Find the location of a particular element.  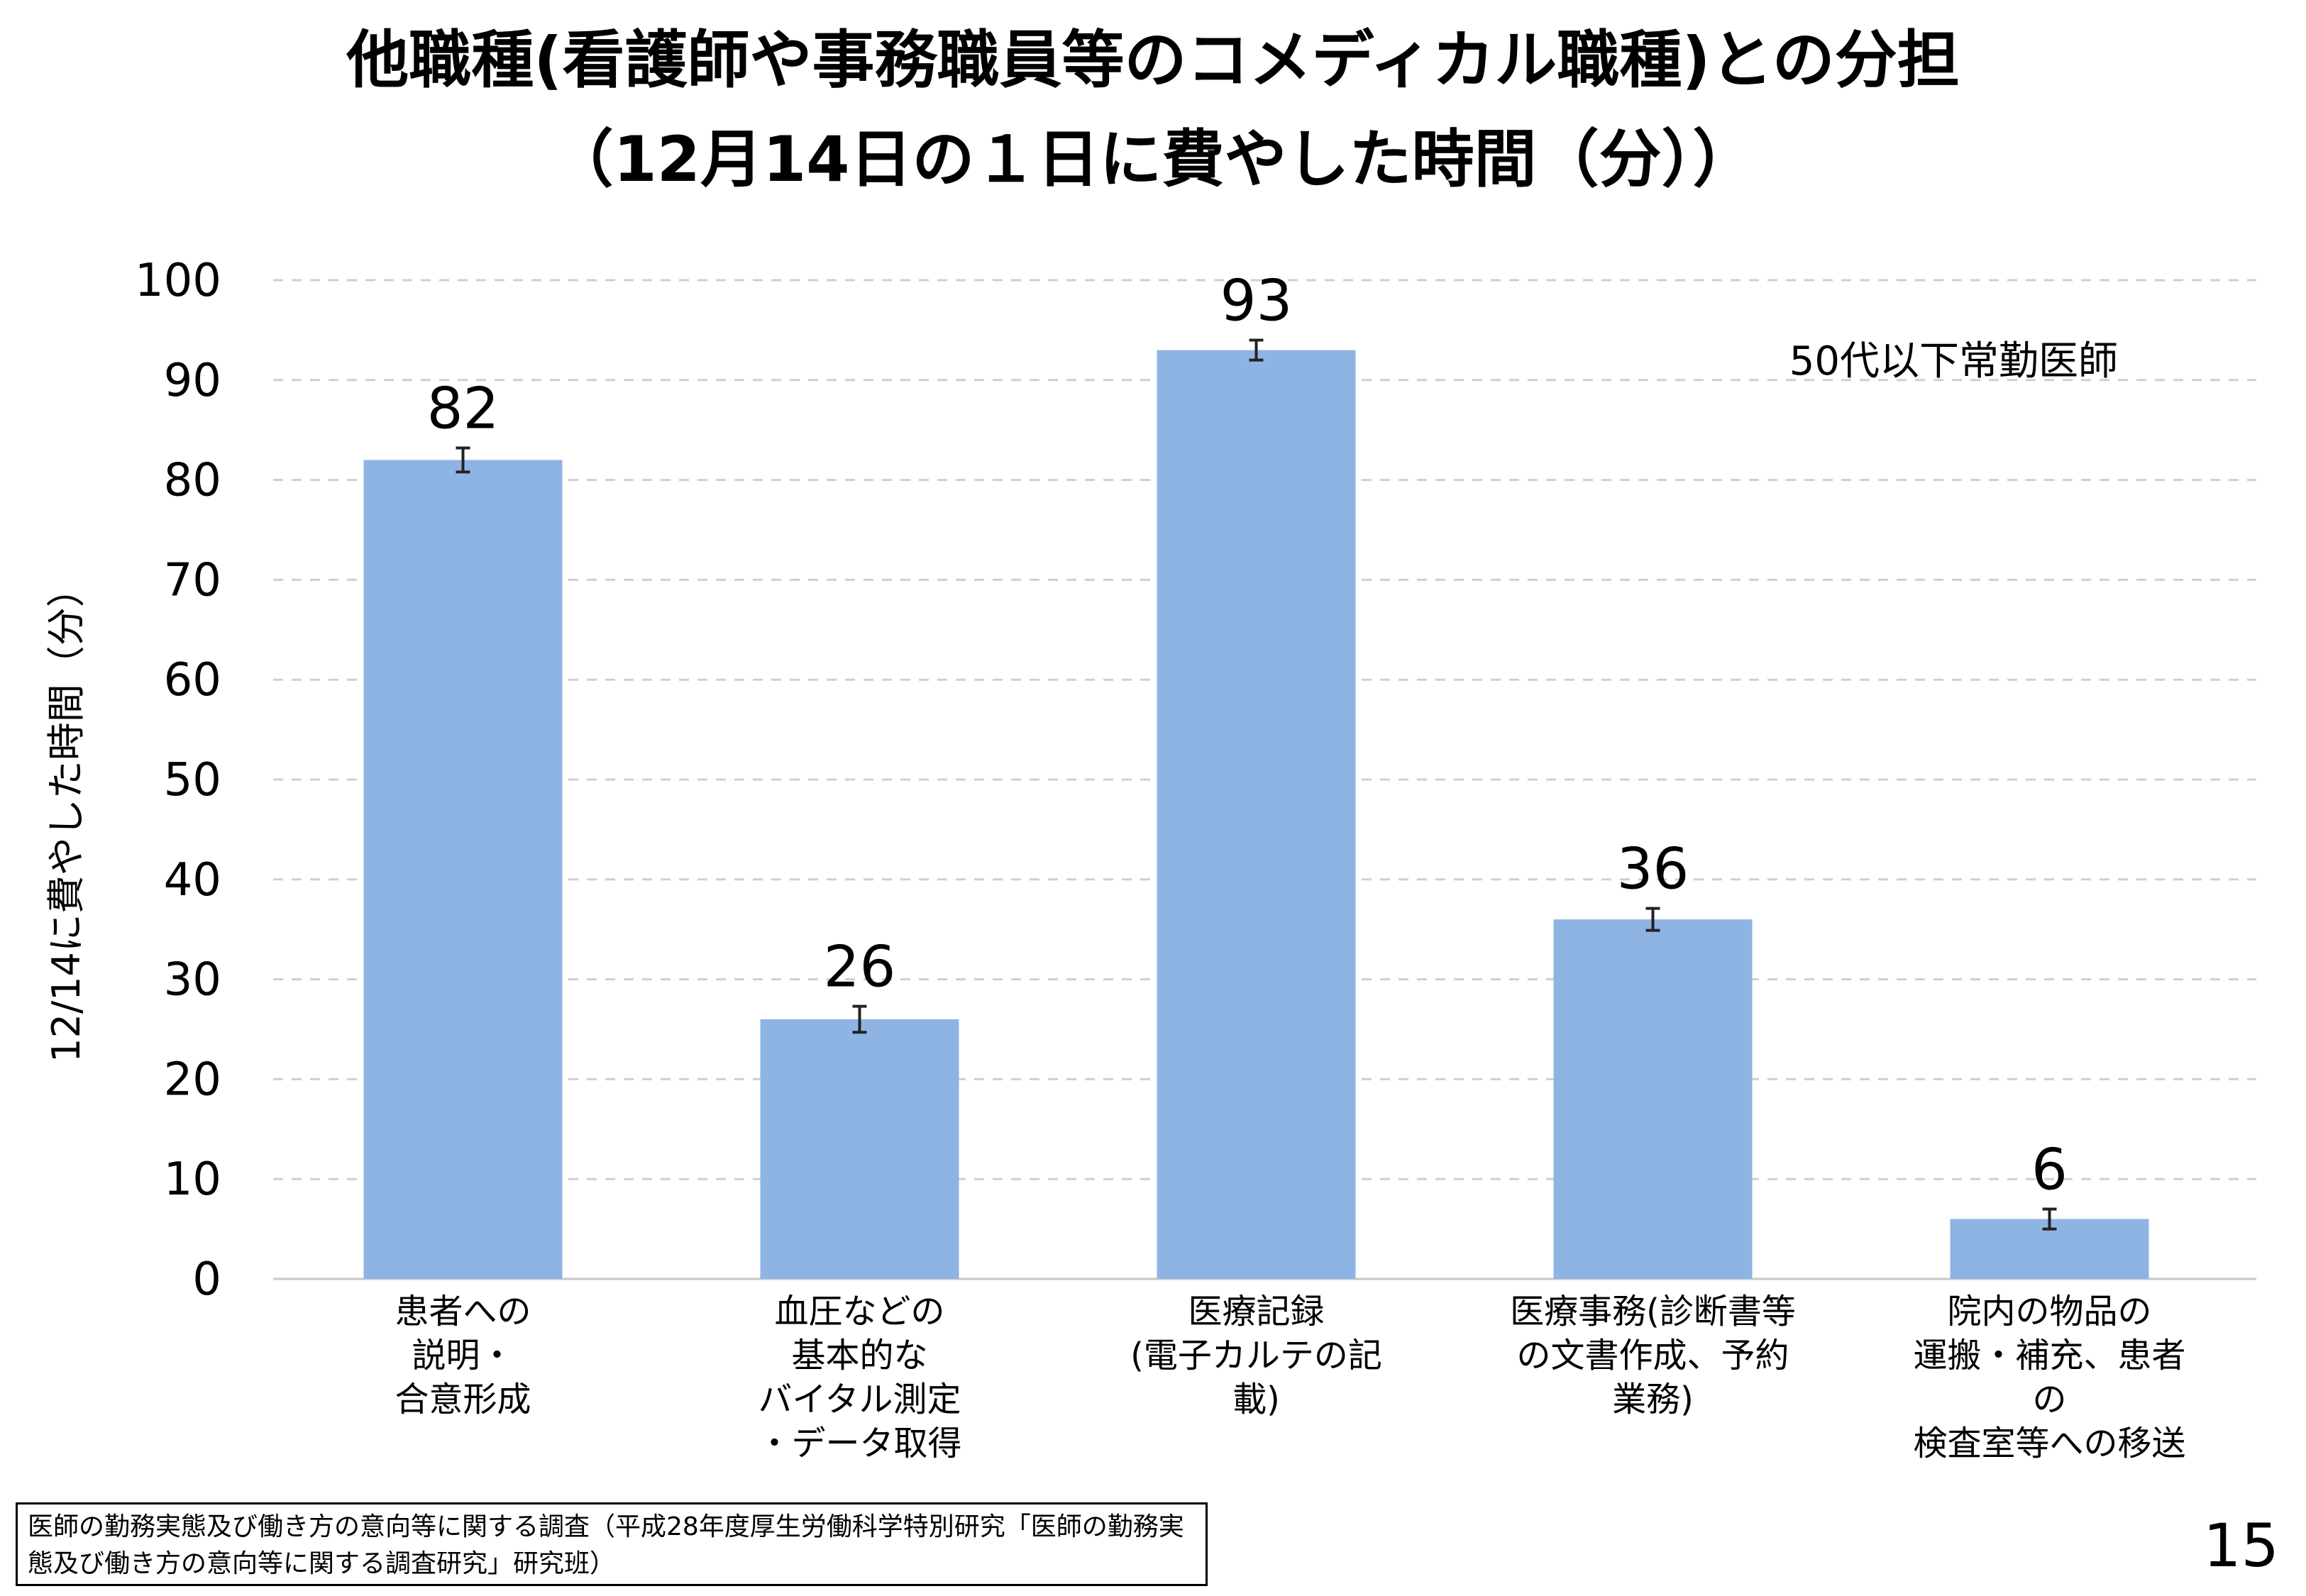

y-tick-label: 10 is located at coordinates (192, 1179).